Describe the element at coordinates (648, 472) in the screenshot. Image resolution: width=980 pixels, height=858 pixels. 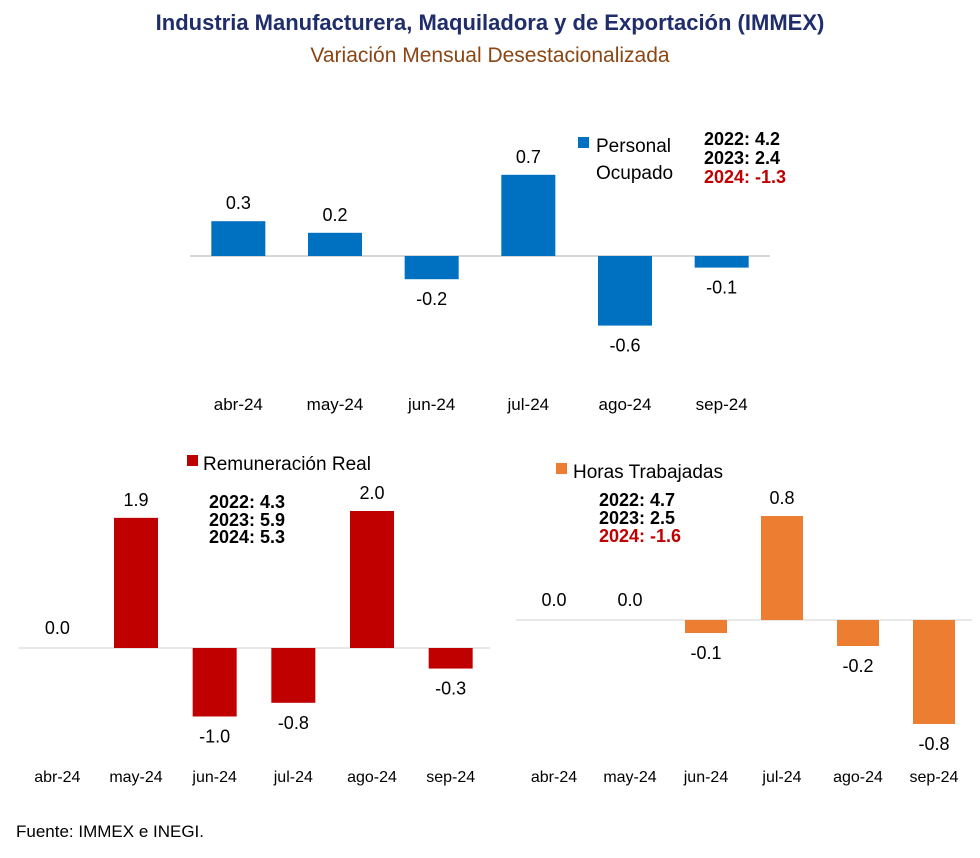
I see `ht-legend-label-1: Horas Trabajadas` at that location.